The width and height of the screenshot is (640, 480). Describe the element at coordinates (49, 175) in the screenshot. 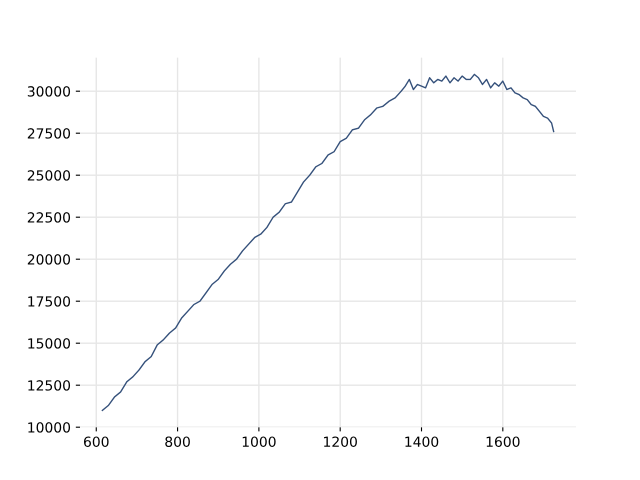

I see `y-tick-label: 25000` at that location.